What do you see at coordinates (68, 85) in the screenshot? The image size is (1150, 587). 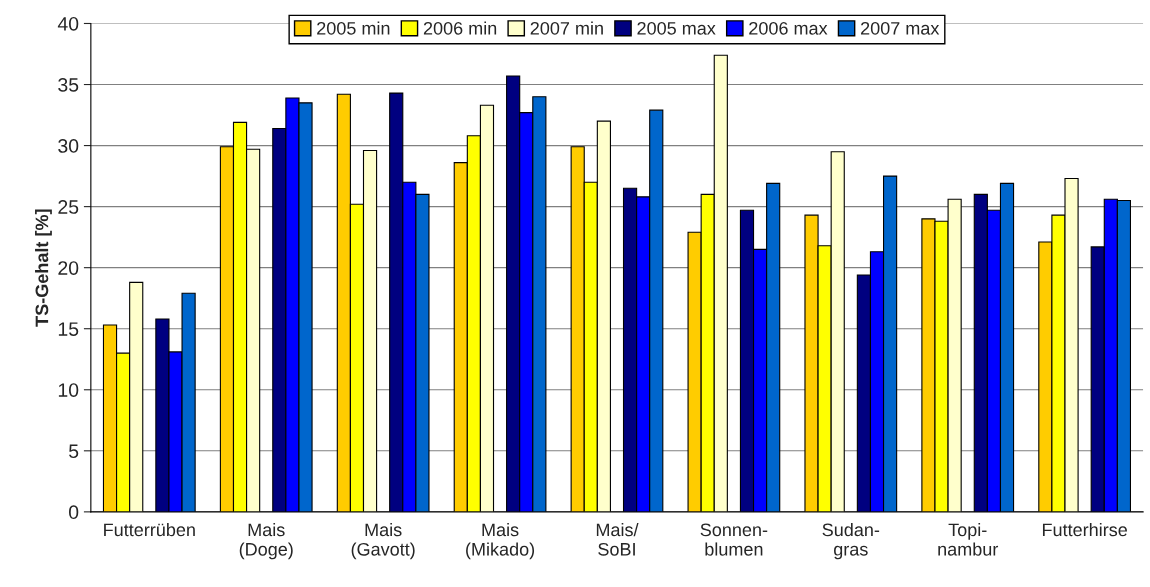 I see `y-tick-label: 35` at bounding box center [68, 85].